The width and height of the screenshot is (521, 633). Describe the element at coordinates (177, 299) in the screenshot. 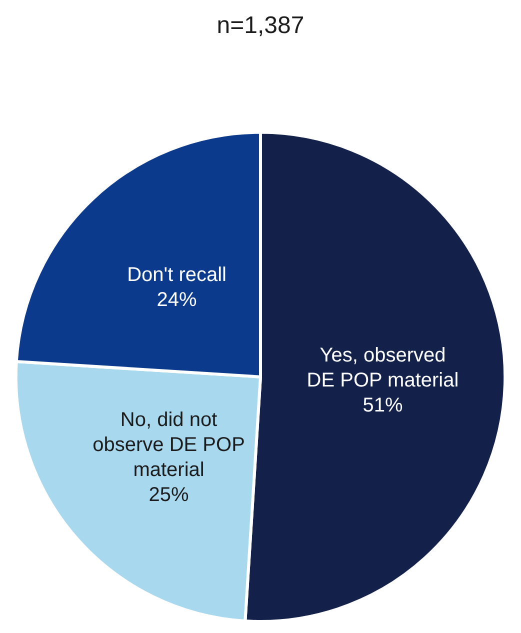

I see `data-label: 24%` at that location.